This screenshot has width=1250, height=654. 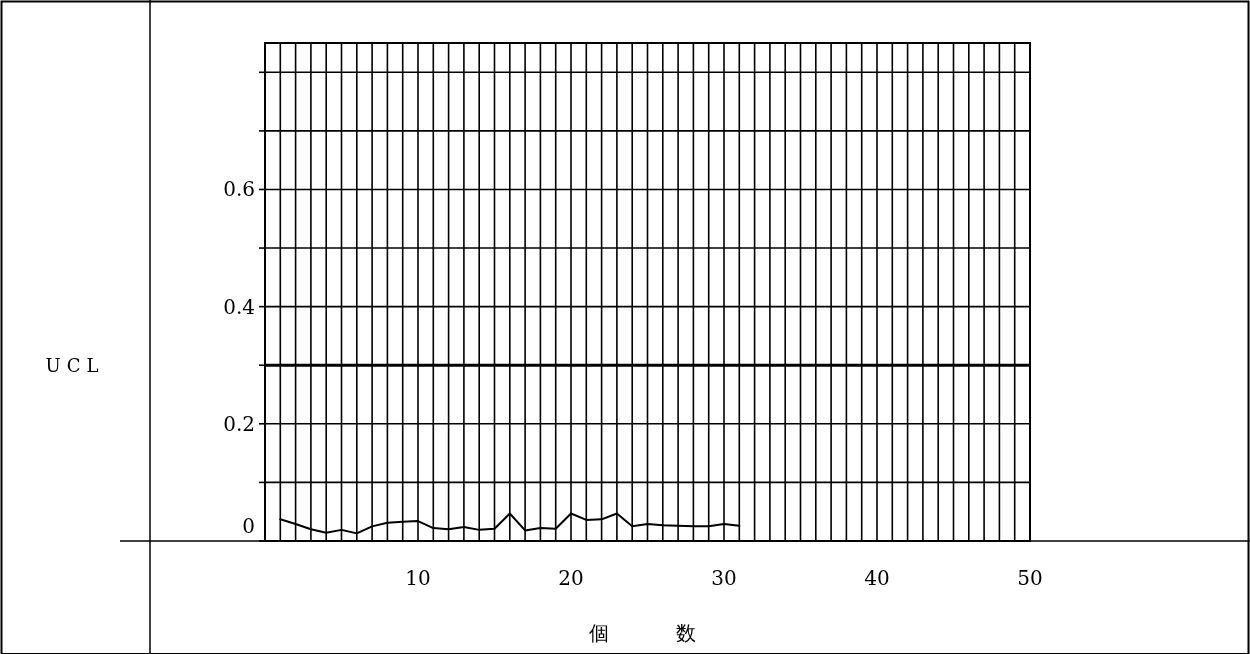 I want to click on ref-line-label: UCL, so click(x=75, y=366).